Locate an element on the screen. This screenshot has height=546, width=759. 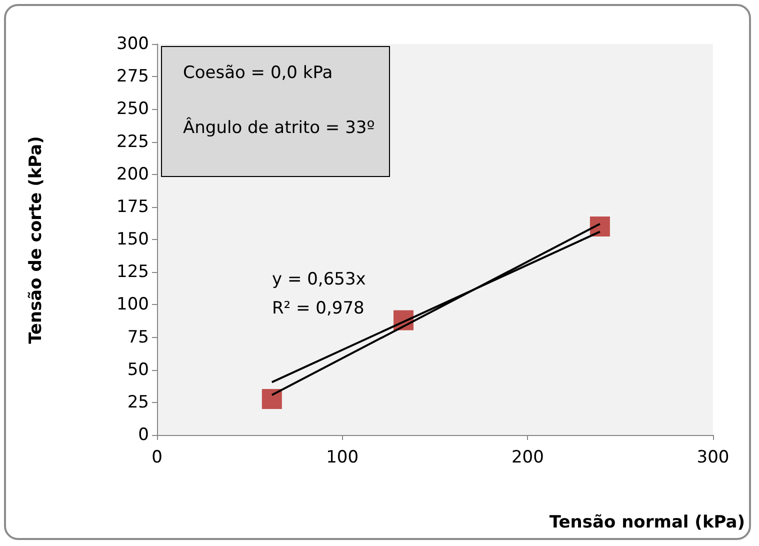
y-tick-label: 175 is located at coordinates (132, 206).